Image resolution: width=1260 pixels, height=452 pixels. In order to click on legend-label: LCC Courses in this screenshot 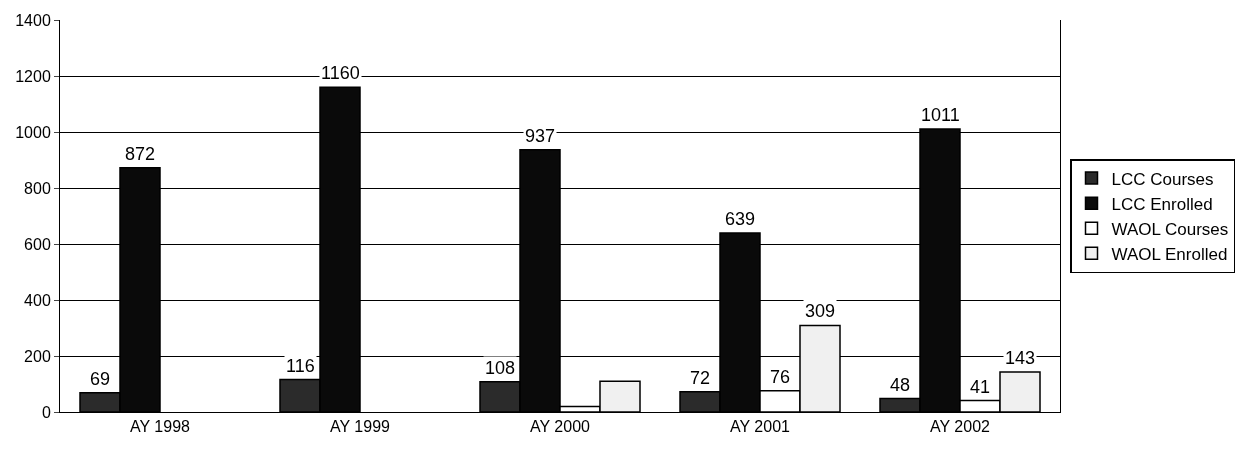, I will do `click(1162, 179)`.